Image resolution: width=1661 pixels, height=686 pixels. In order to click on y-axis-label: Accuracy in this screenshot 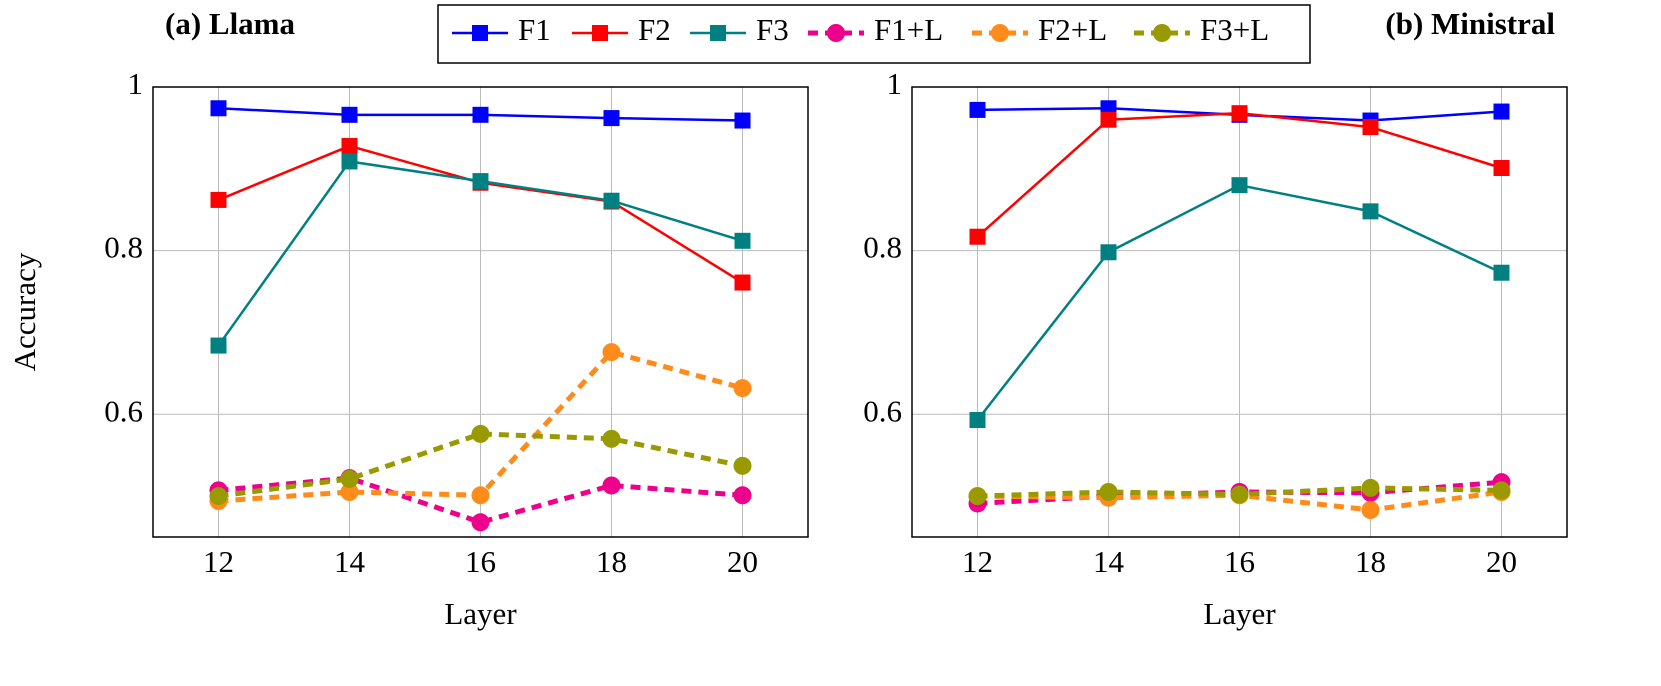, I will do `click(24, 311)`.